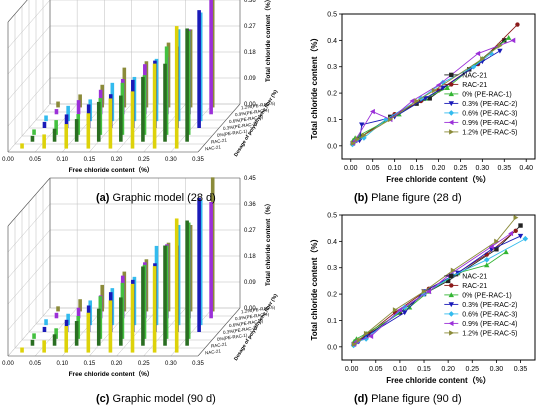 The height and width of the screenshot is (410, 550). What do you see at coordinates (332, 321) in the screenshot?
I see `y-tick-label: 0.1` at bounding box center [332, 321].